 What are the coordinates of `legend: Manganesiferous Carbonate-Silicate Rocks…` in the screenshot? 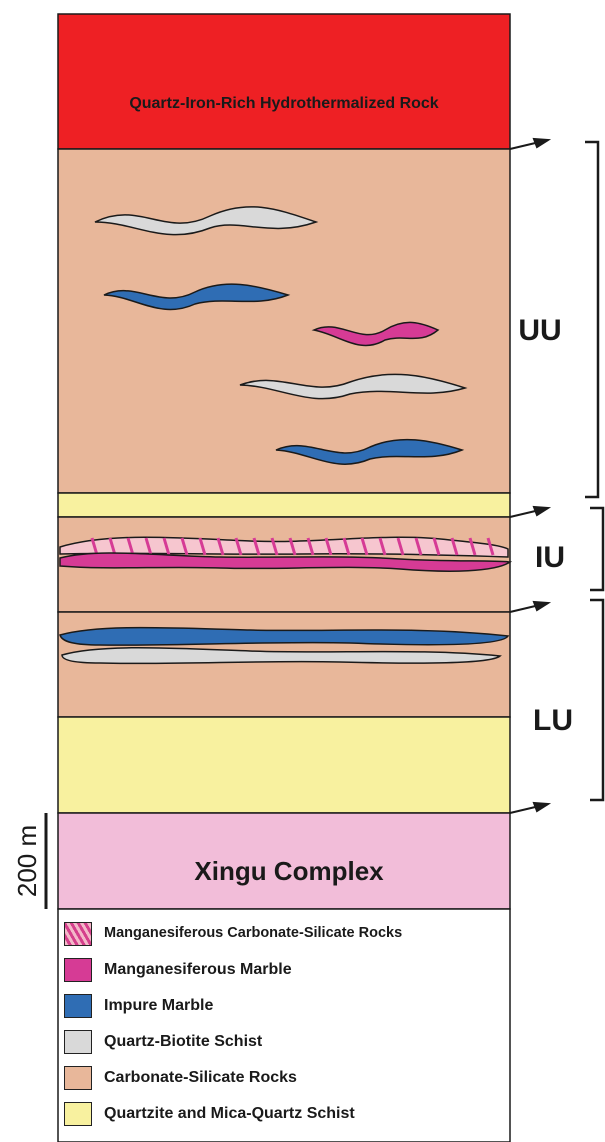 It's located at (287, 1030).